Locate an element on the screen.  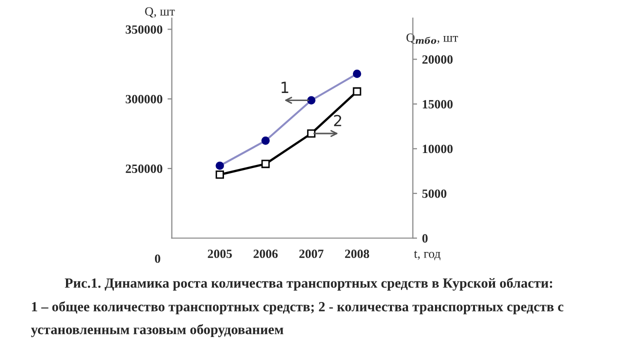
y-tick-label: 350000 is located at coordinates (144, 29).